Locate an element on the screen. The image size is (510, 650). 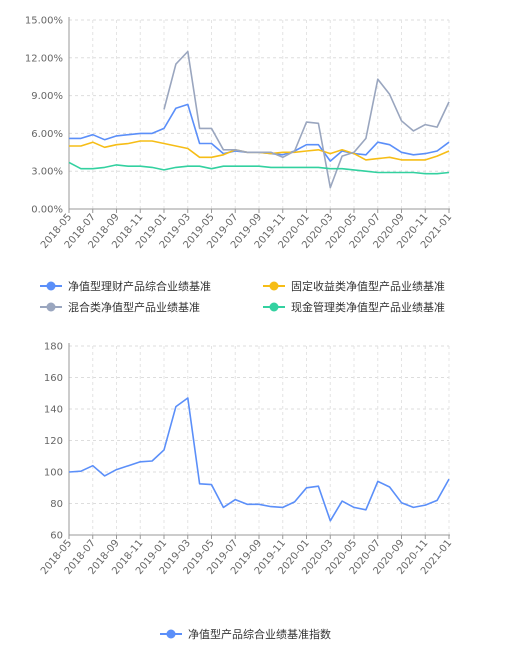
chart1-legend-label: 净值型理财产品综合业绩基准 is located at coordinates (139, 286).